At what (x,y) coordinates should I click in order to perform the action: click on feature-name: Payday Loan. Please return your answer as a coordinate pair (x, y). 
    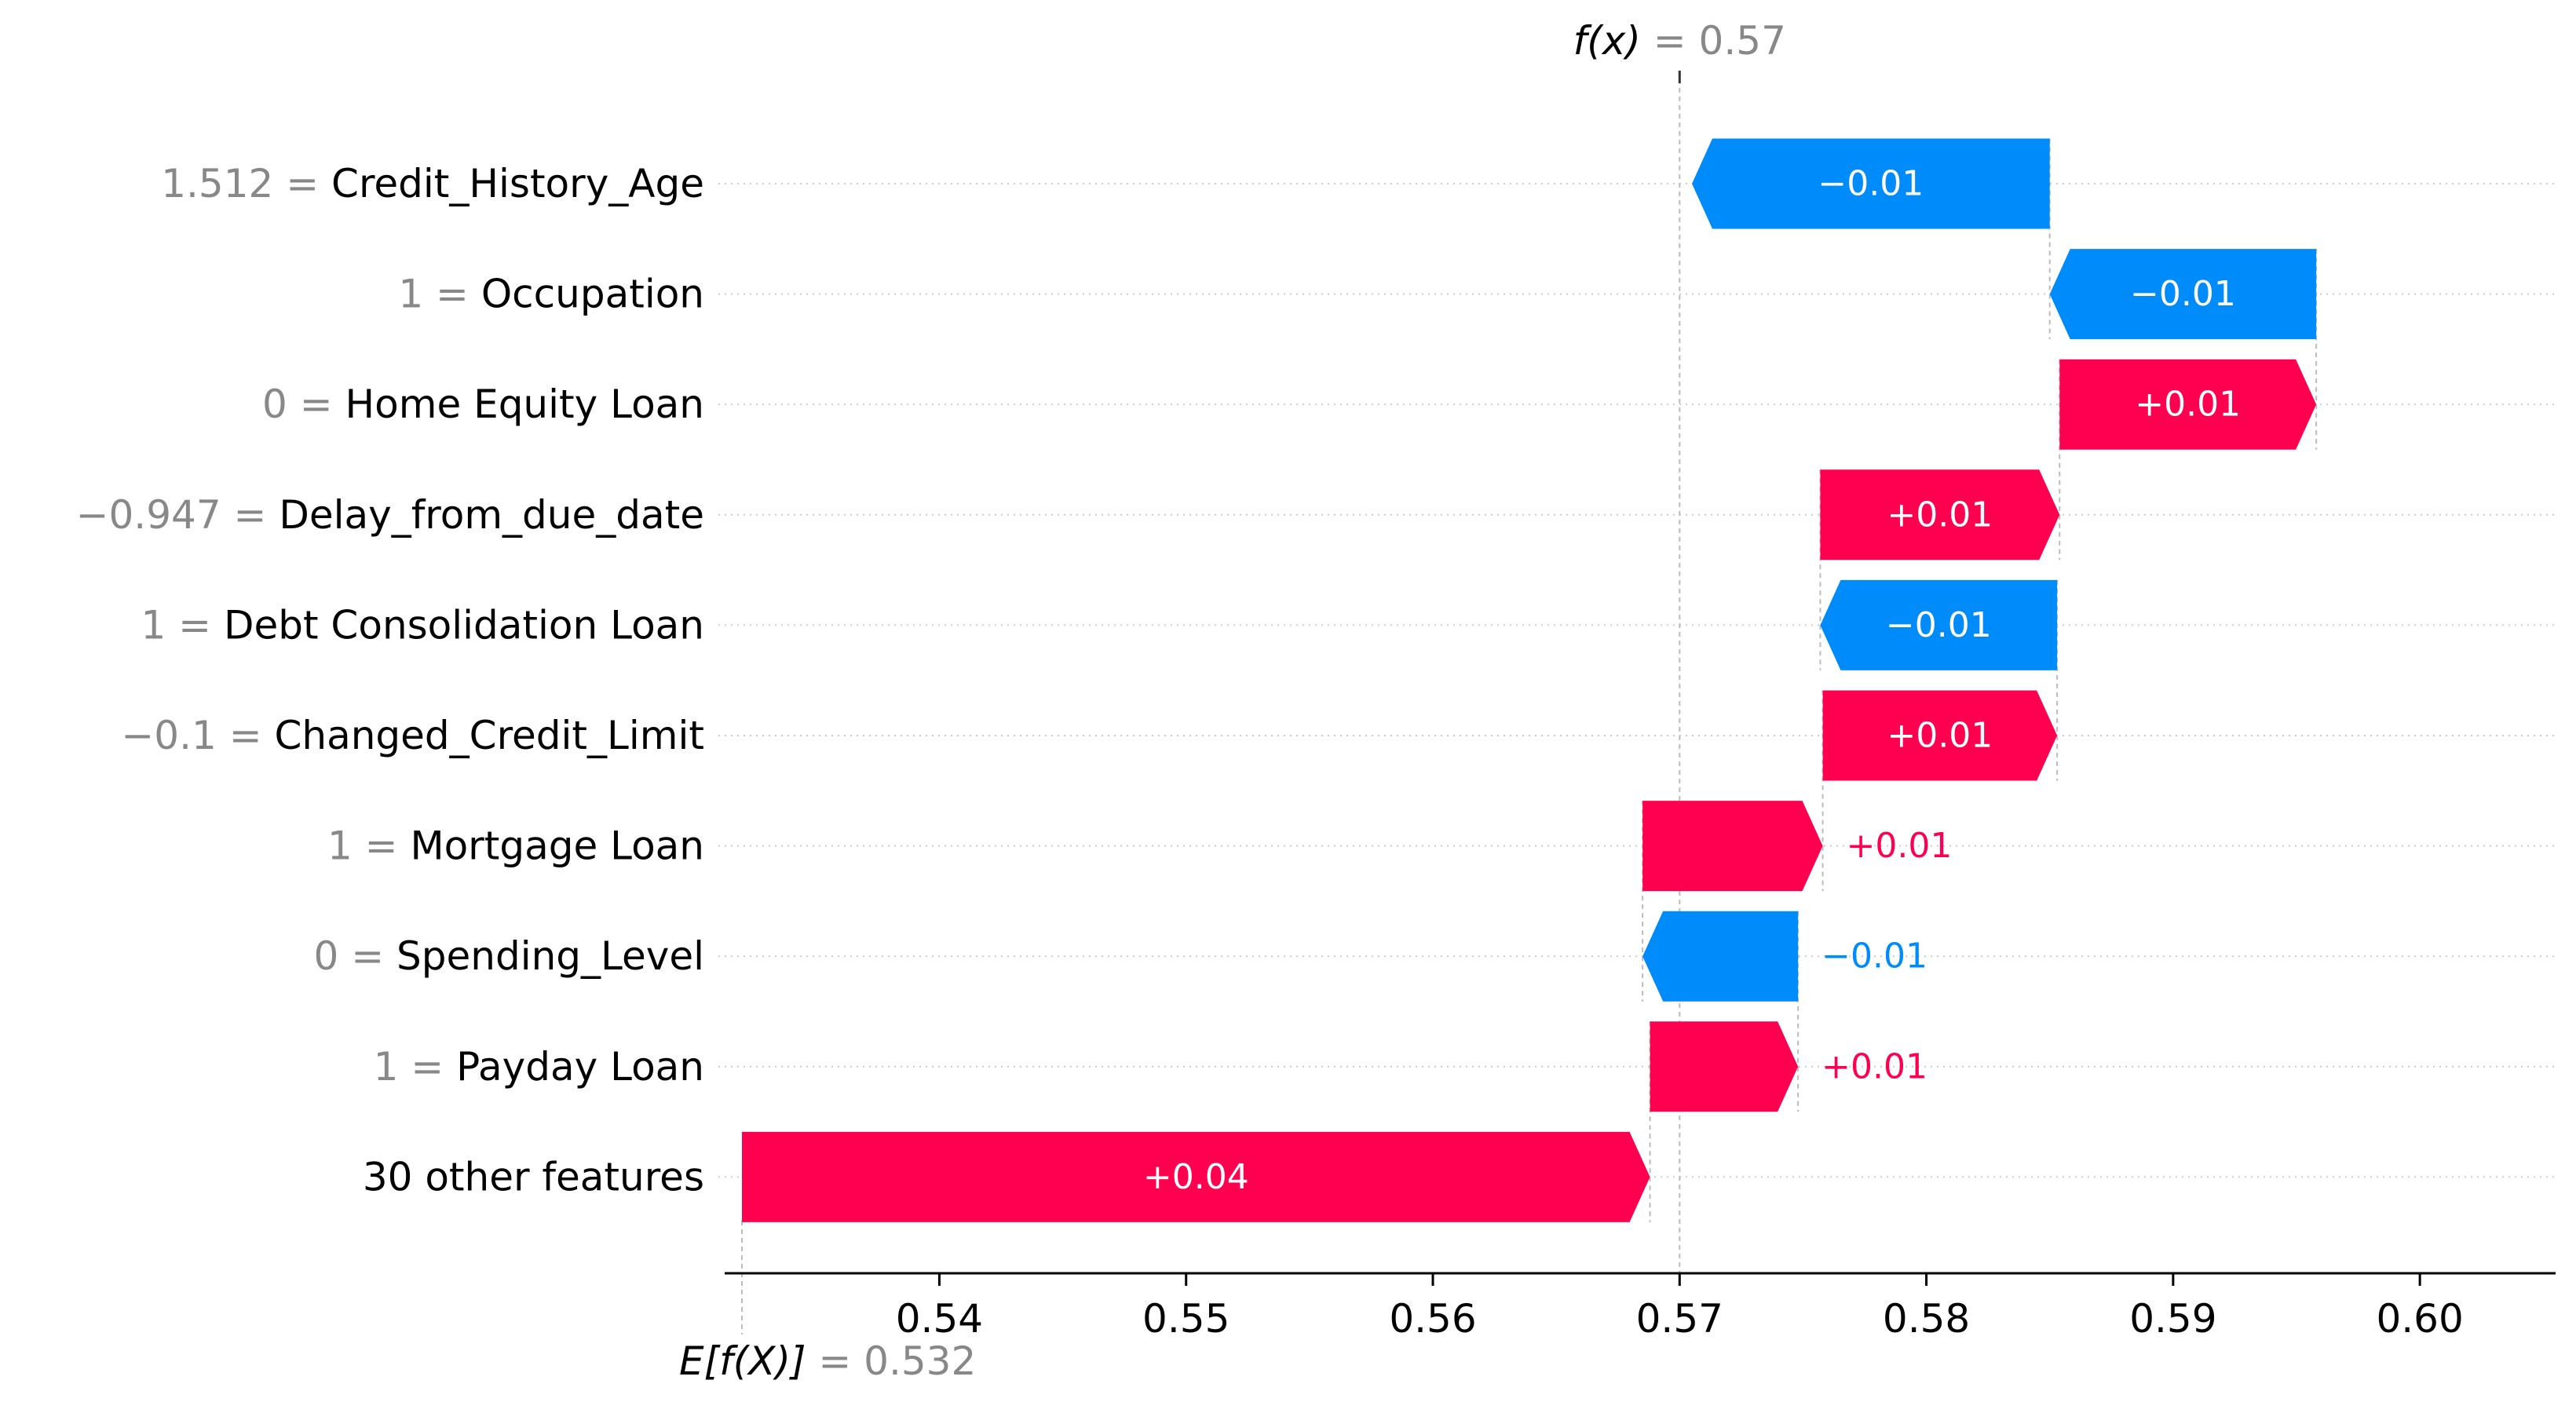
    Looking at the image, I should click on (580, 1067).